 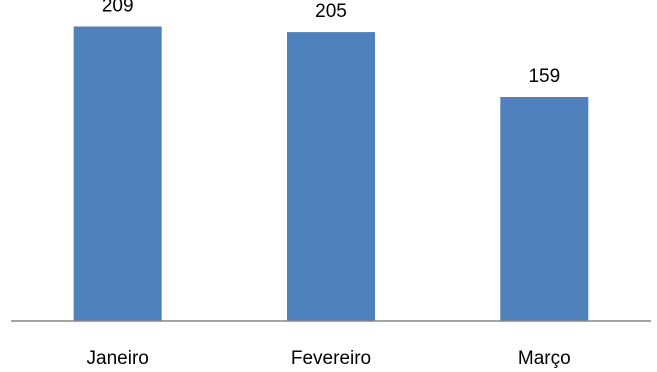 I want to click on value-label-fevereiro: 205, so click(x=331, y=11).